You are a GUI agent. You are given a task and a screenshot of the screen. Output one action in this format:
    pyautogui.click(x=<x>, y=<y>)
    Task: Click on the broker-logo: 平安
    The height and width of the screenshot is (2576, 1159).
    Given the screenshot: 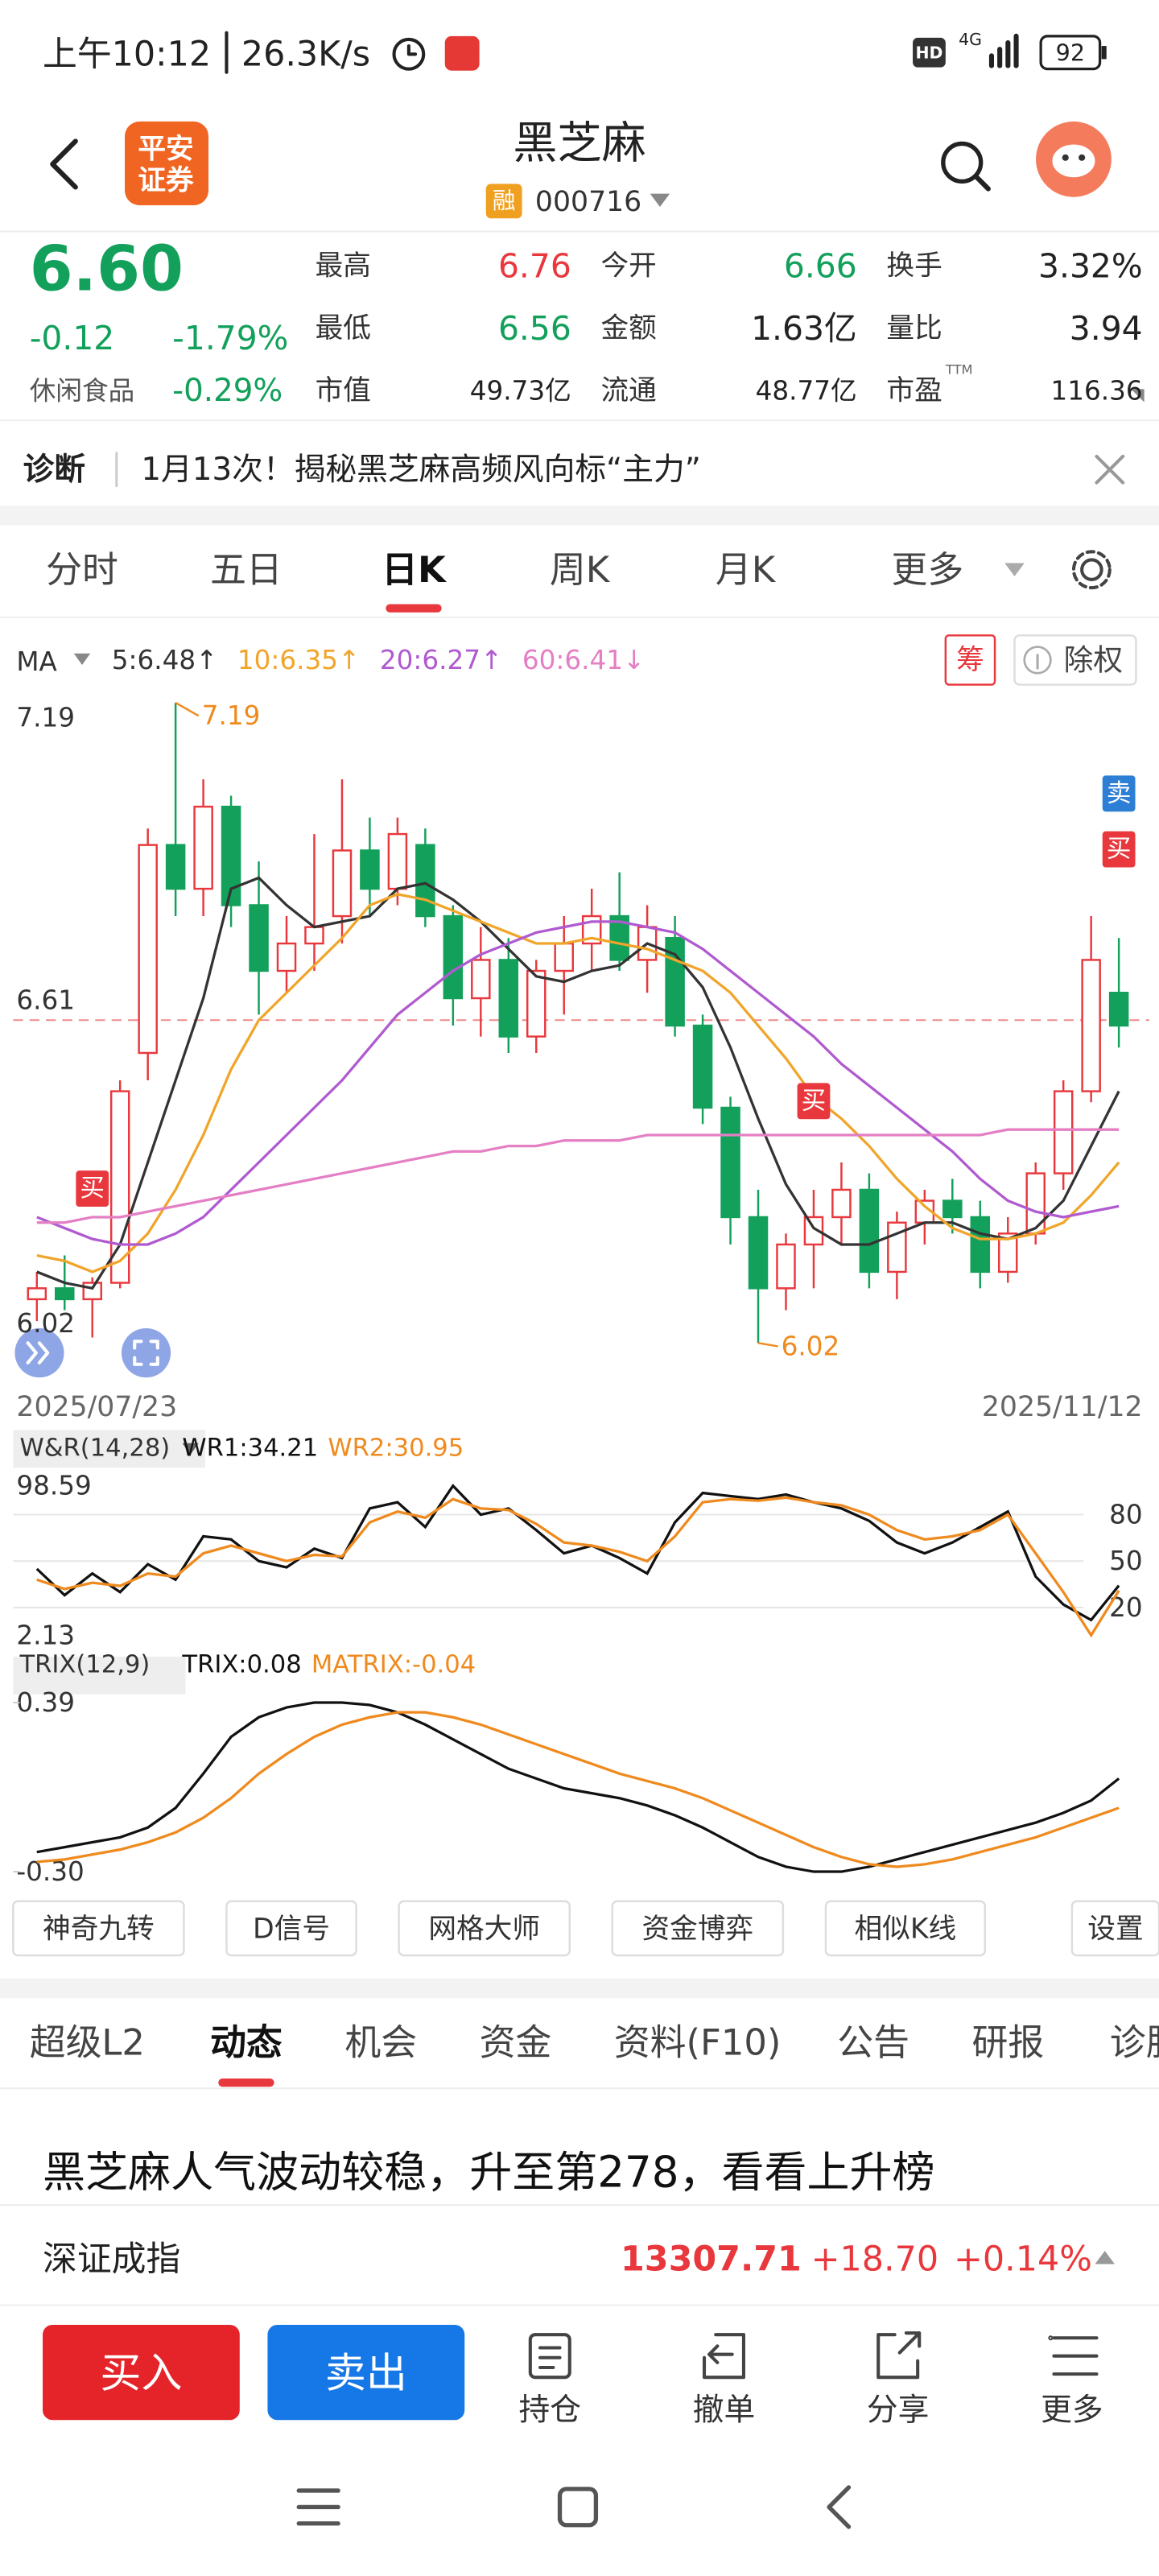 What is the action you would take?
    pyautogui.click(x=165, y=150)
    